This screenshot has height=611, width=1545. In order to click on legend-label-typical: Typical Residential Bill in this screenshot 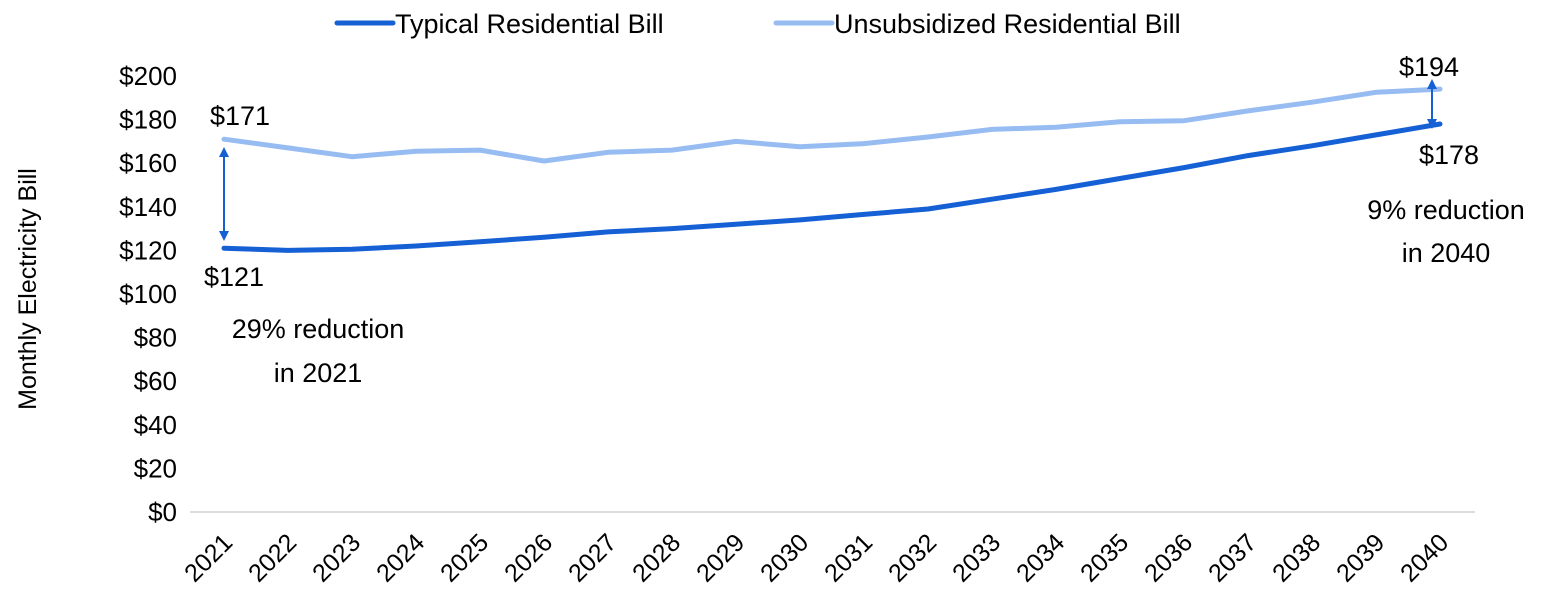, I will do `click(529, 24)`.